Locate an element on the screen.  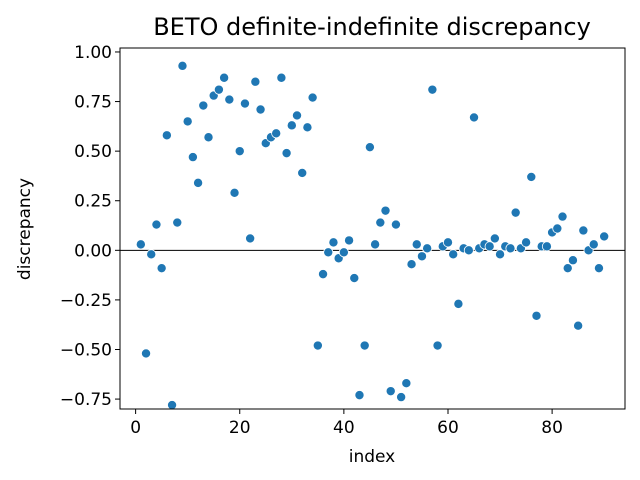
y-tick-label: 0.50 is located at coordinates (93, 152).